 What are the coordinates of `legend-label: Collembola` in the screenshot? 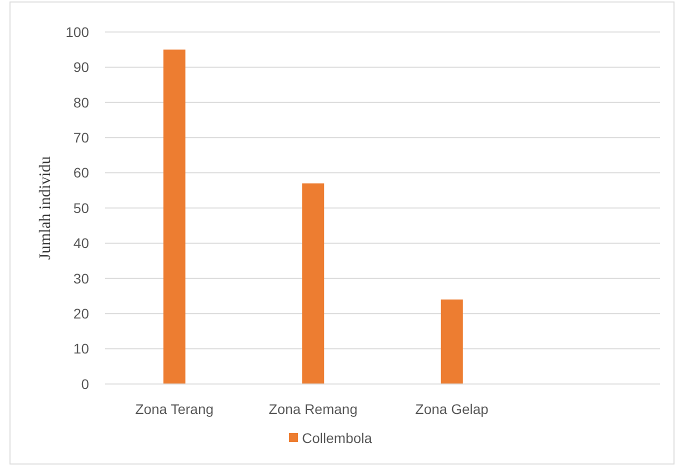 It's located at (337, 438).